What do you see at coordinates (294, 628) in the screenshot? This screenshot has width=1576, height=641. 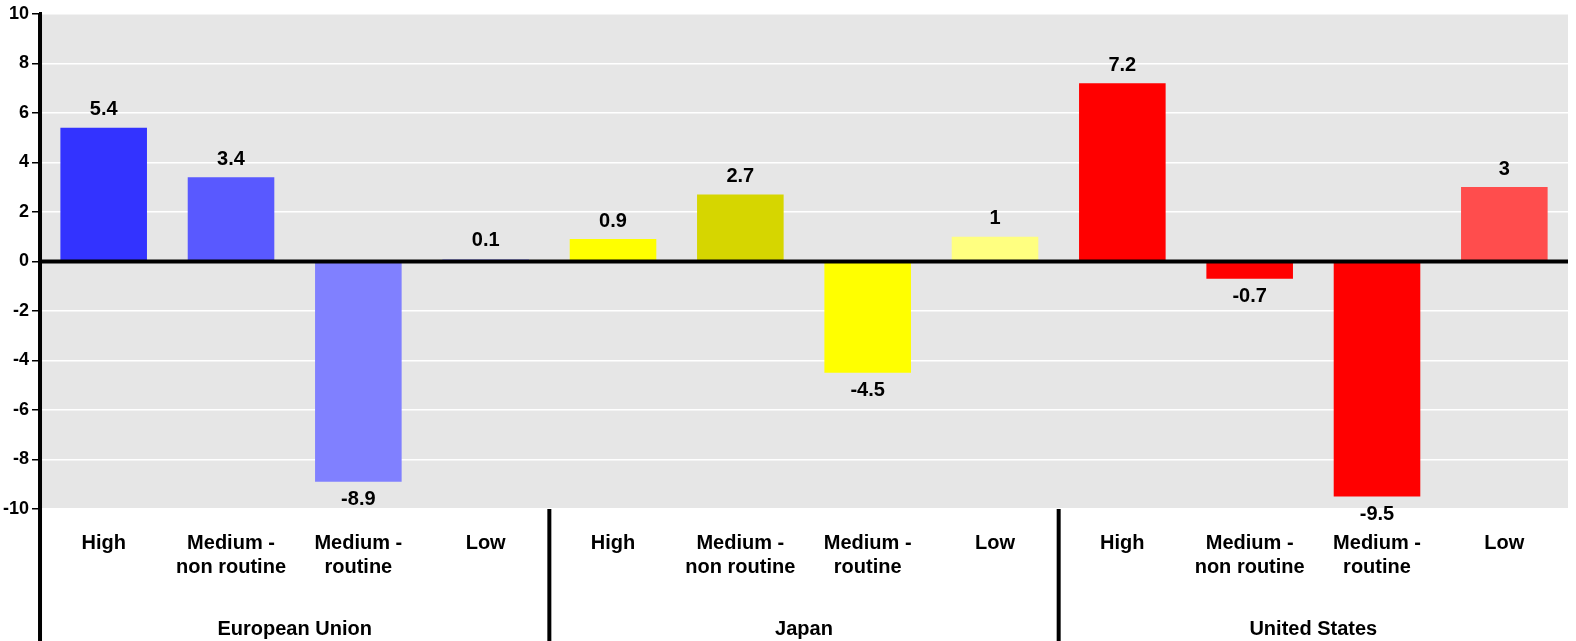 I see `text: European Union` at bounding box center [294, 628].